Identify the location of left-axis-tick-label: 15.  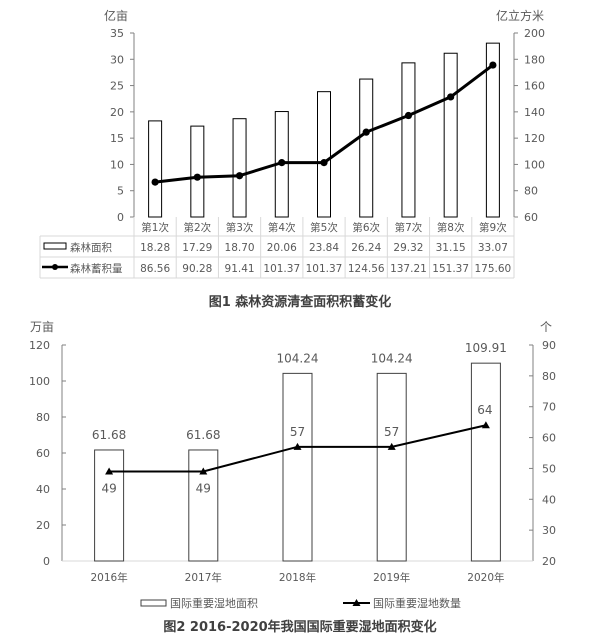
(117, 138).